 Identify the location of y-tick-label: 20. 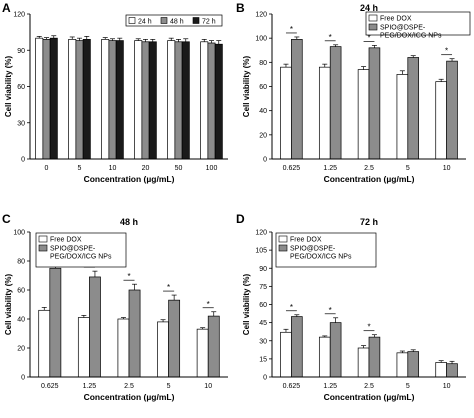
(263, 135).